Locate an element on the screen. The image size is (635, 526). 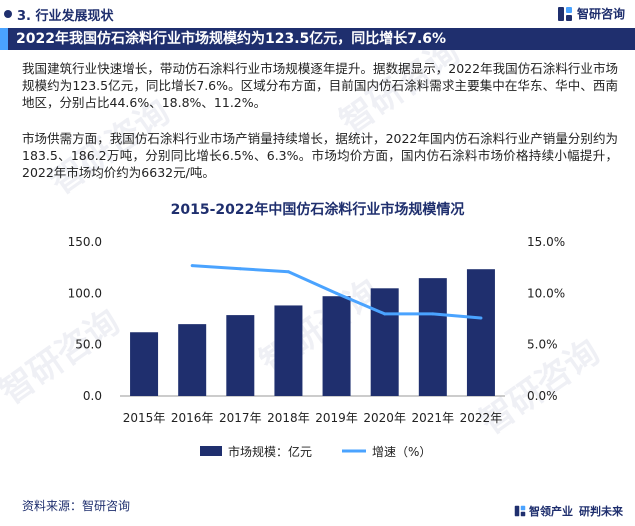
footer-slogan-2: 研判未来 is located at coordinates (601, 511).